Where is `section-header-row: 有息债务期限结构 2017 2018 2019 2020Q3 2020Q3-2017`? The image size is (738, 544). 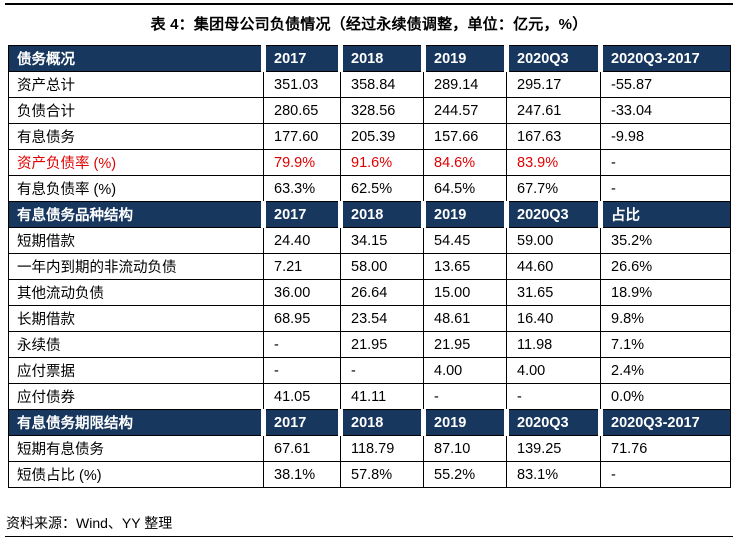
section-header-row: 有息债务期限结构 2017 2018 2019 2020Q3 2020Q3-2017 is located at coordinates (369, 422).